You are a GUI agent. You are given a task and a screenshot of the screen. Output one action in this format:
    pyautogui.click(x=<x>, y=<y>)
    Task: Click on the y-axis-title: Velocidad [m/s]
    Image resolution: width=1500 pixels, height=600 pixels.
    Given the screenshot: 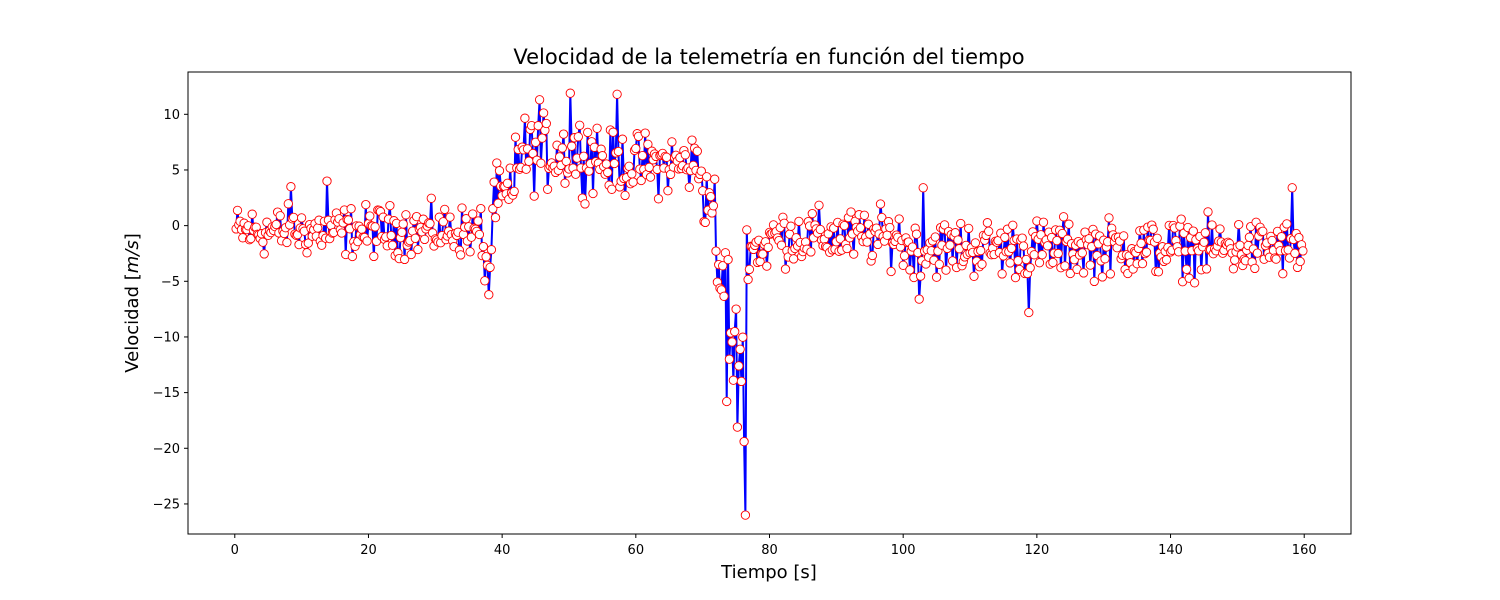 What is the action you would take?
    pyautogui.click(x=132, y=303)
    